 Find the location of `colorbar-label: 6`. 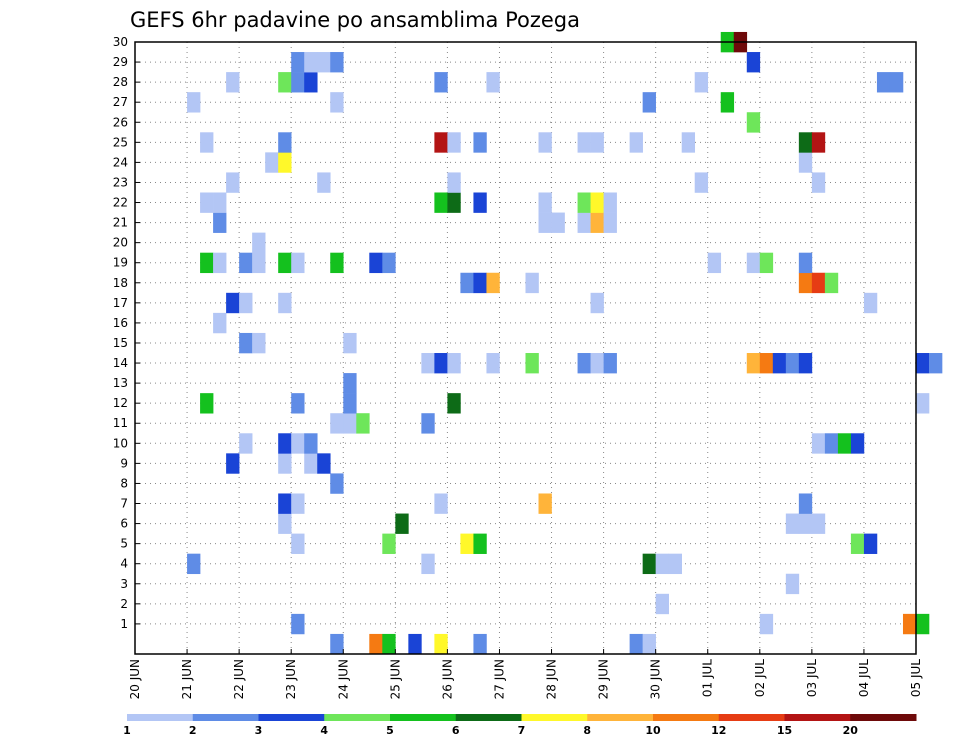

colorbar-label: 6 is located at coordinates (456, 730).